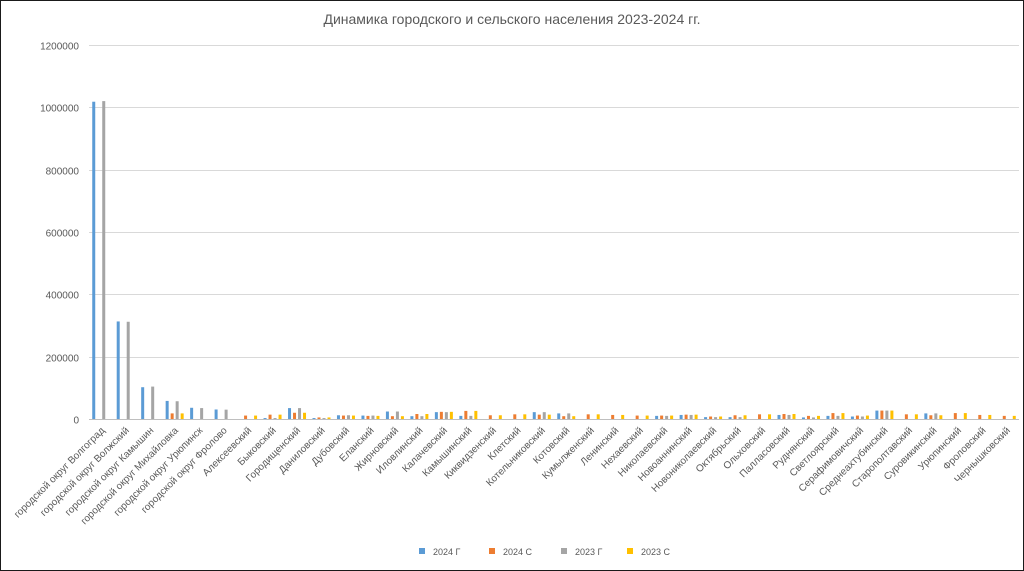  I want to click on y-tick-label: 800000, so click(63, 172).